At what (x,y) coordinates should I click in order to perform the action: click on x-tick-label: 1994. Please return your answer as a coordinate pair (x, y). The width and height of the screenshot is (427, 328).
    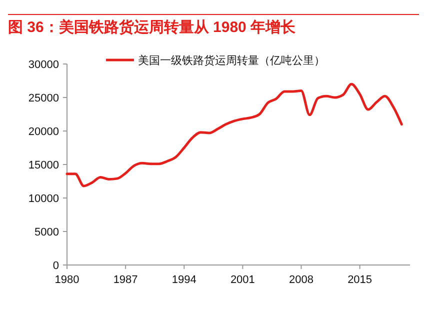
    Looking at the image, I should click on (184, 280).